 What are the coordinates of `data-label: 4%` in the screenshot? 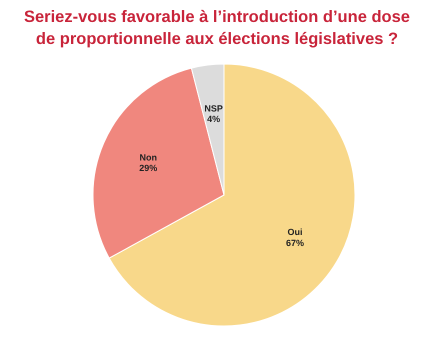 It's located at (213, 119).